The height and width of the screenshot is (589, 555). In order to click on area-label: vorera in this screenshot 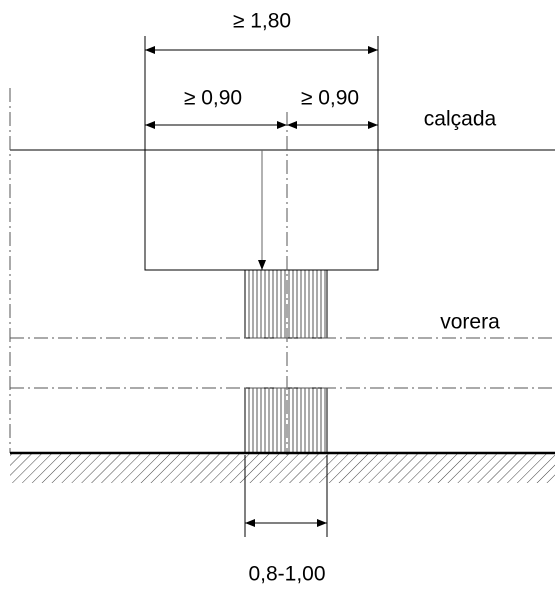, I will do `click(470, 322)`.